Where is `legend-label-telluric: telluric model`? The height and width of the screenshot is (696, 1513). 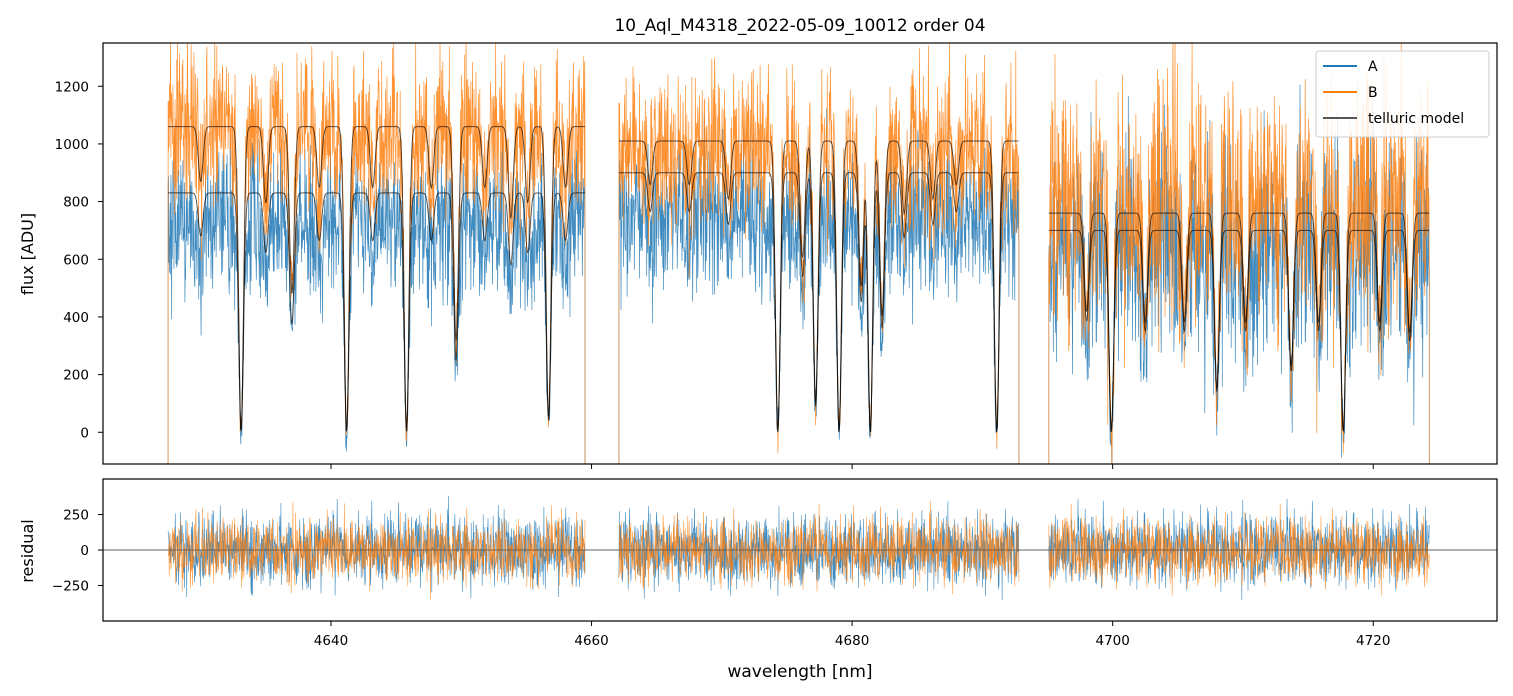 legend-label-telluric: telluric model is located at coordinates (1416, 119).